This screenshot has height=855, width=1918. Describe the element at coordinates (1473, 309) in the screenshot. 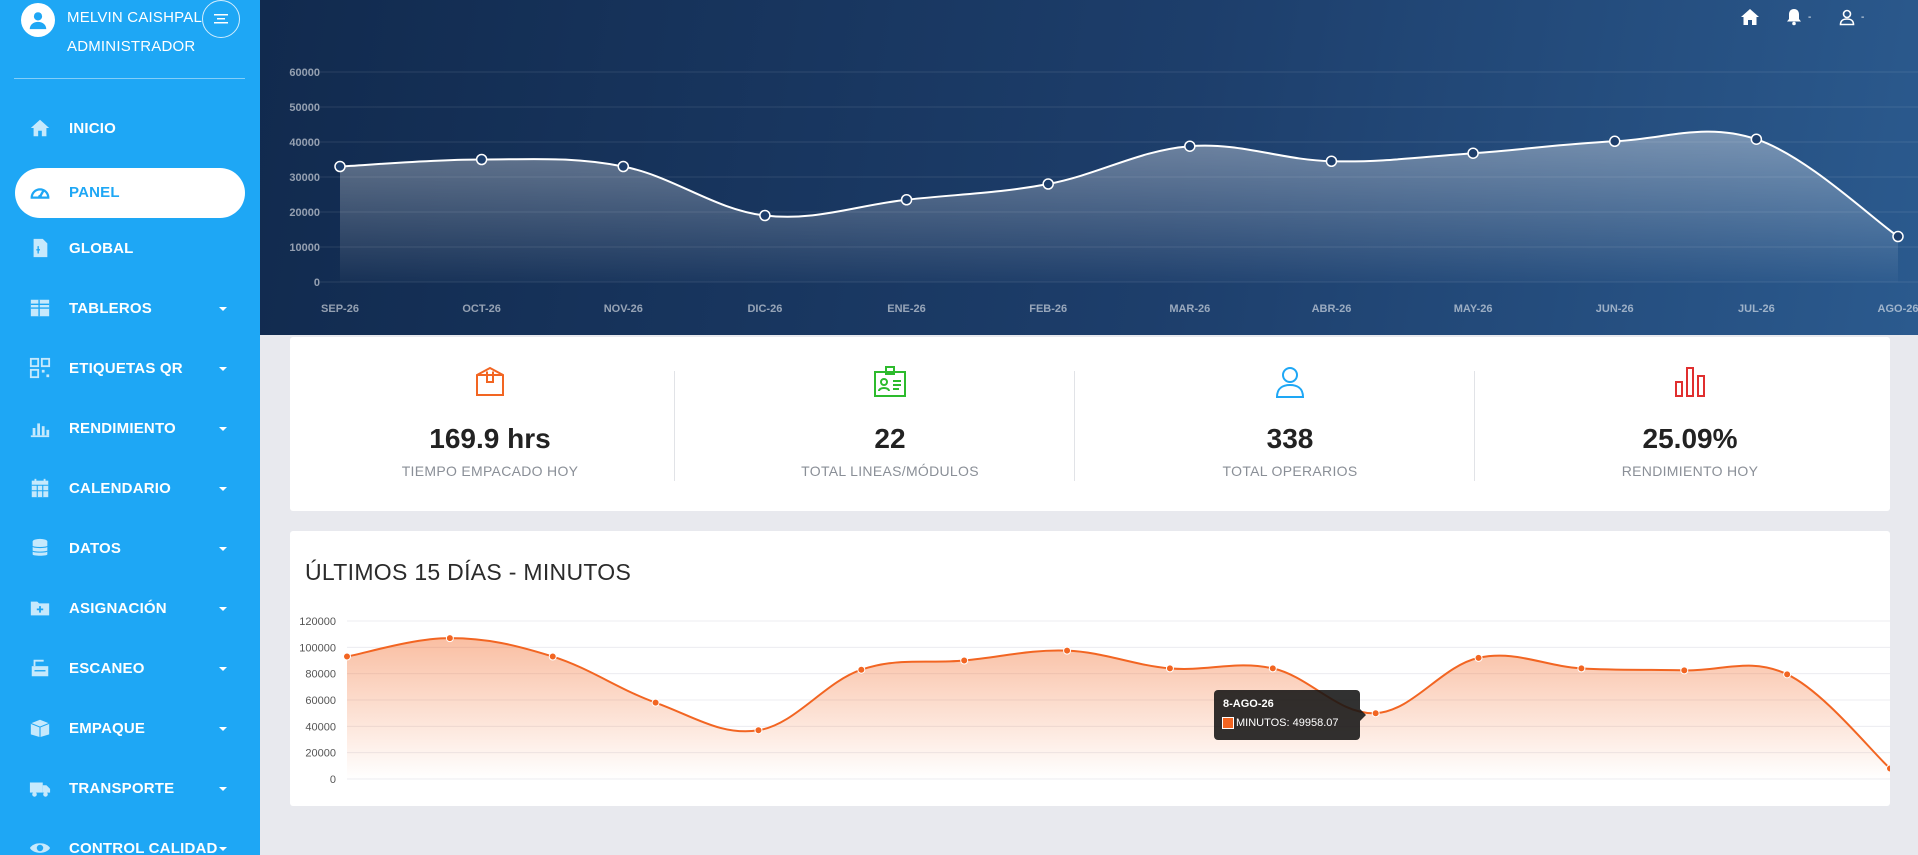

I see `x-tick-label: MAY-26` at that location.